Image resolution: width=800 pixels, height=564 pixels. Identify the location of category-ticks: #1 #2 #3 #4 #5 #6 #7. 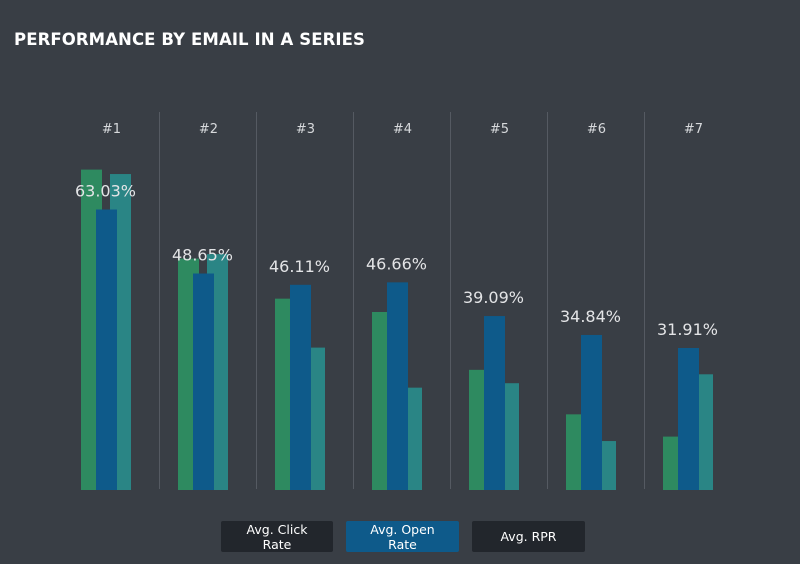
(402, 129).